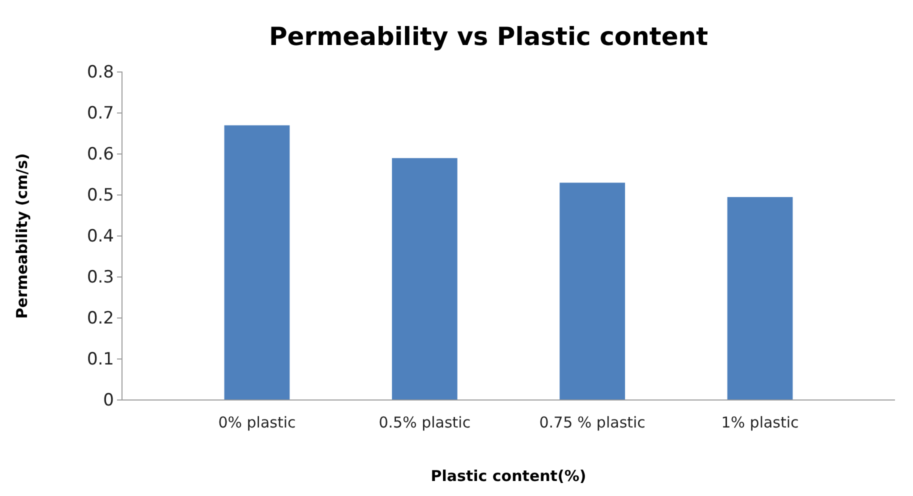 The width and height of the screenshot is (913, 496). Describe the element at coordinates (100, 154) in the screenshot. I see `y-tick-label: 0.6` at that location.